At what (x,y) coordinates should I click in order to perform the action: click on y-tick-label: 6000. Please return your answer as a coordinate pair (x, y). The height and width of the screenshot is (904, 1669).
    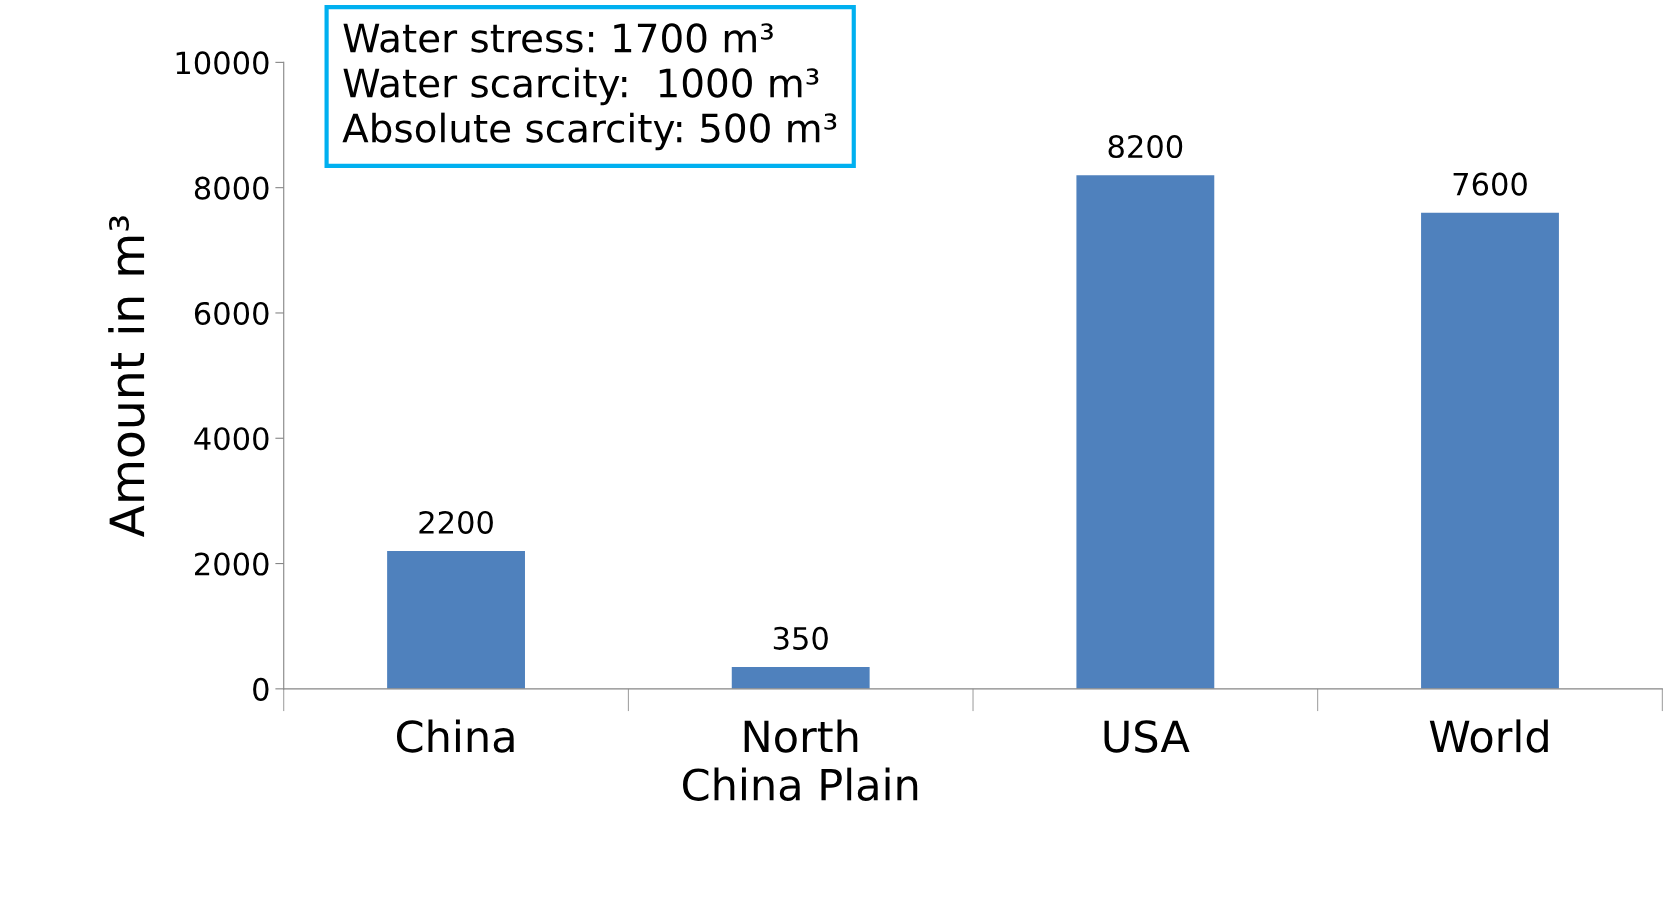
    Looking at the image, I should click on (231, 313).